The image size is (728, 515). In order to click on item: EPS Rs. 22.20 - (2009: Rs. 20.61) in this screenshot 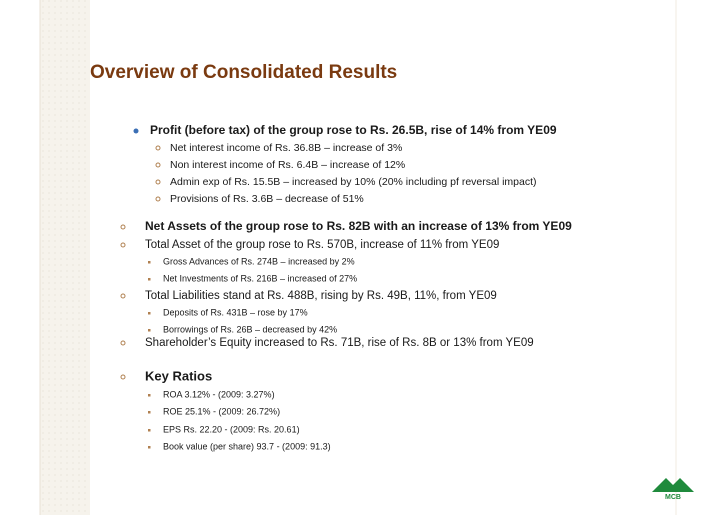, I will do `click(231, 429)`.